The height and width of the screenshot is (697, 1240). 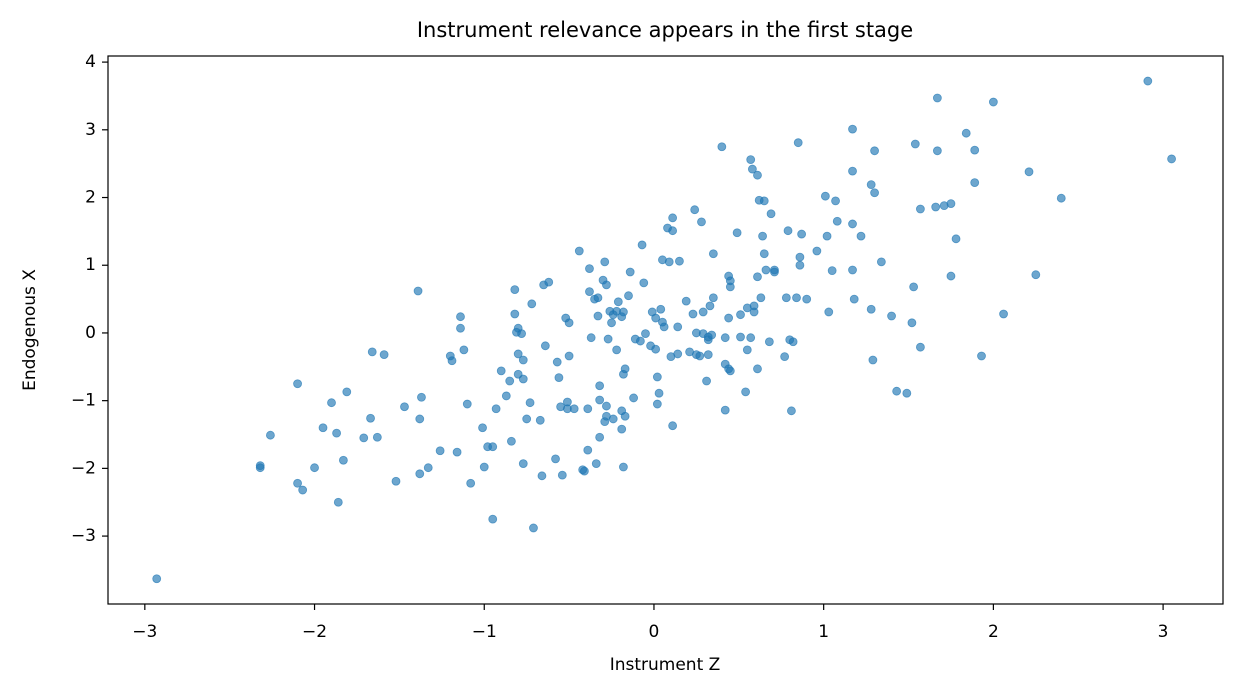 I want to click on y-tick-label: 3, so click(x=90, y=130).